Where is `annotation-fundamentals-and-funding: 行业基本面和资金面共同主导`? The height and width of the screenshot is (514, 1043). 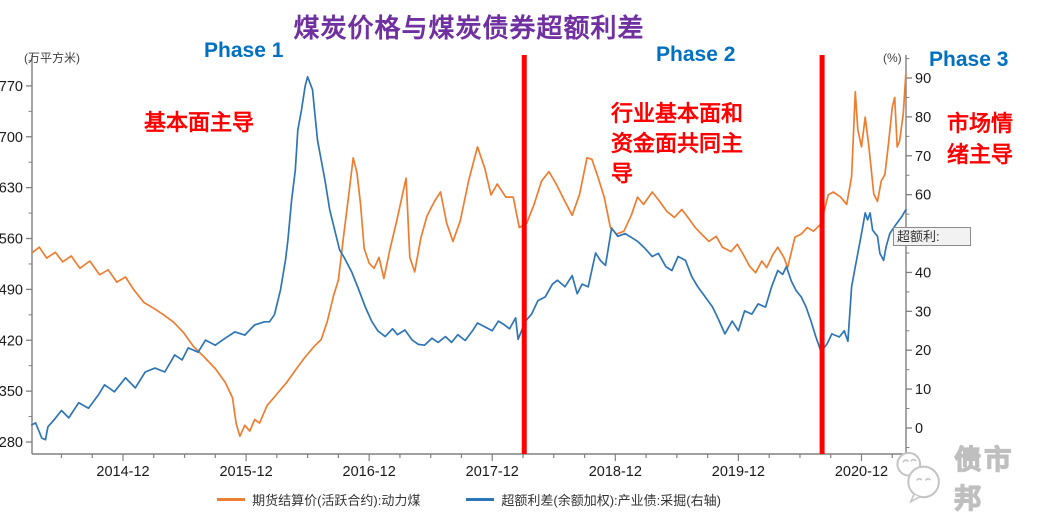
annotation-fundamentals-and-funding: 行业基本面和资金面共同主导 is located at coordinates (677, 143).